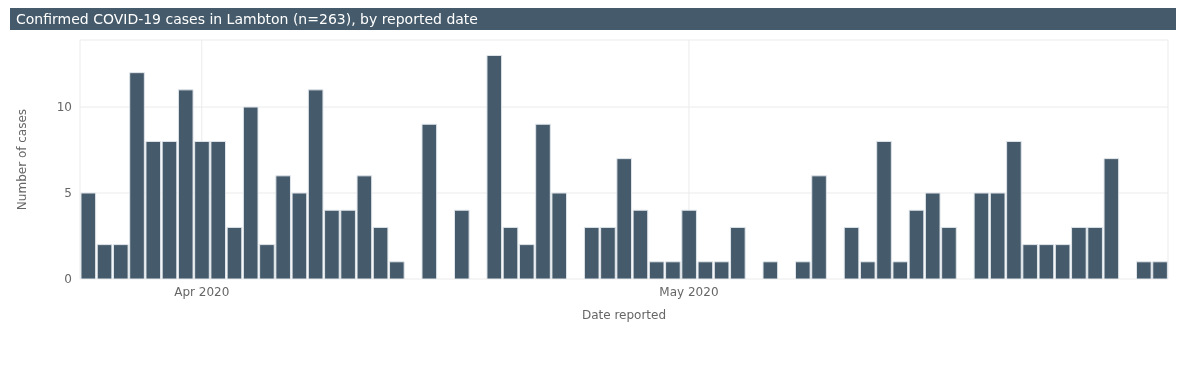 This screenshot has width=1200, height=367. I want to click on y-axis-title: Number of cases, so click(22, 159).